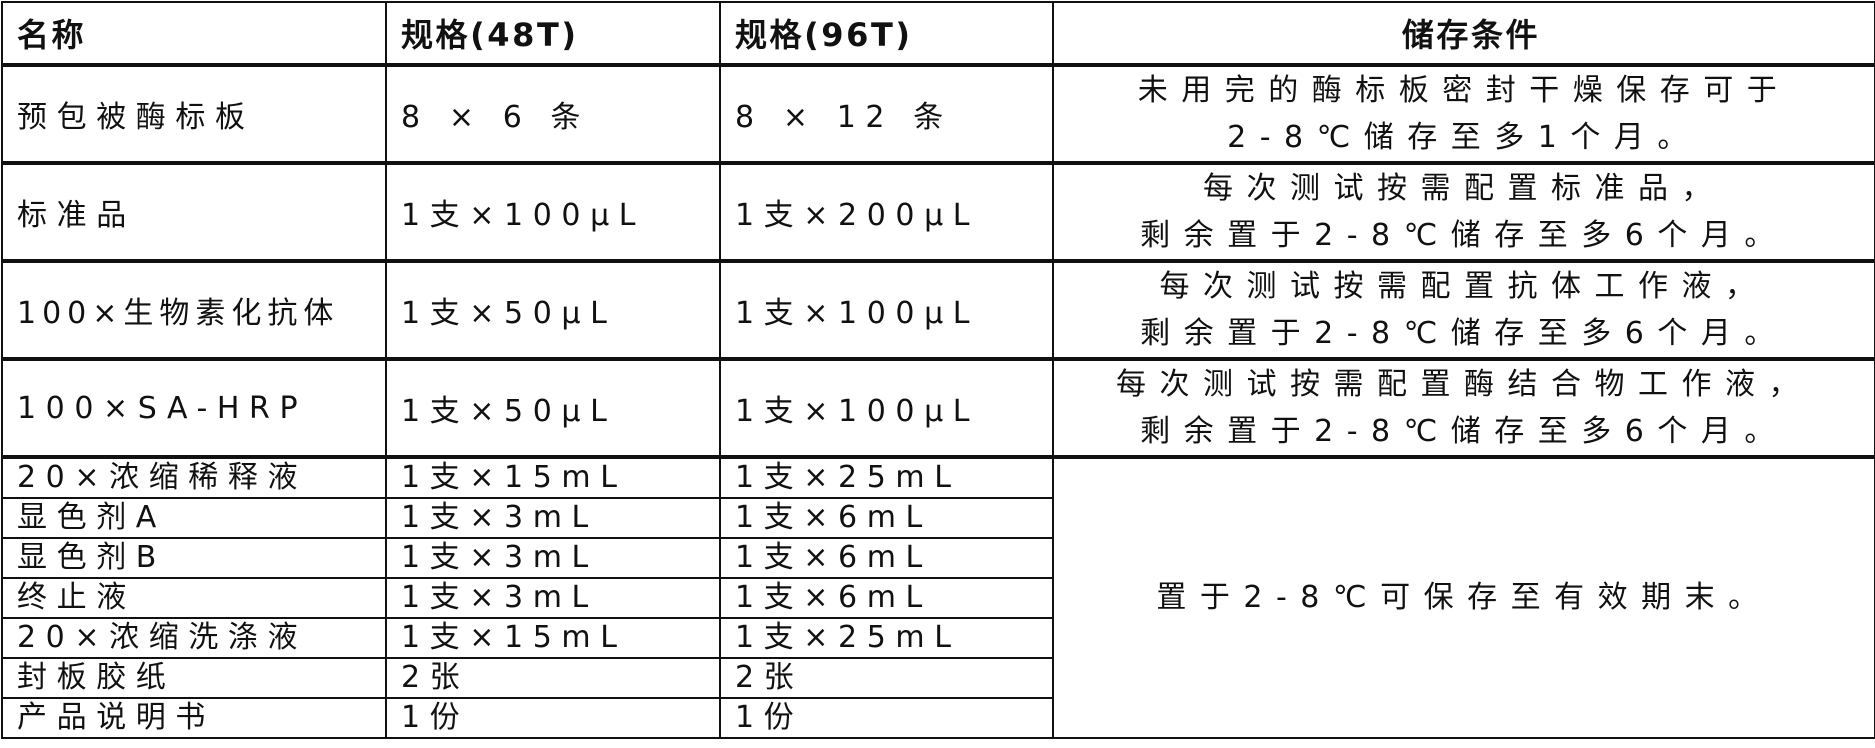 This screenshot has height=748, width=1875. Describe the element at coordinates (194, 678) in the screenshot. I see `cell-name: 封板胶纸` at that location.